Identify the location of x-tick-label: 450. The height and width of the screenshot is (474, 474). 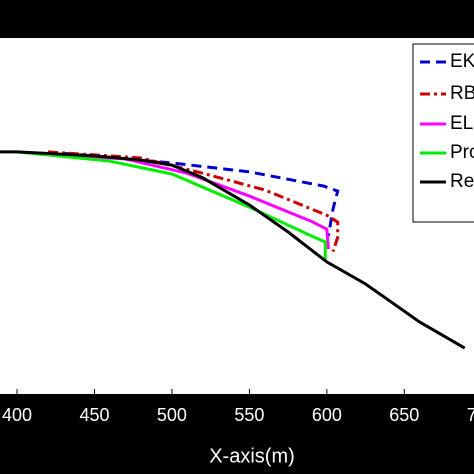
(94, 415).